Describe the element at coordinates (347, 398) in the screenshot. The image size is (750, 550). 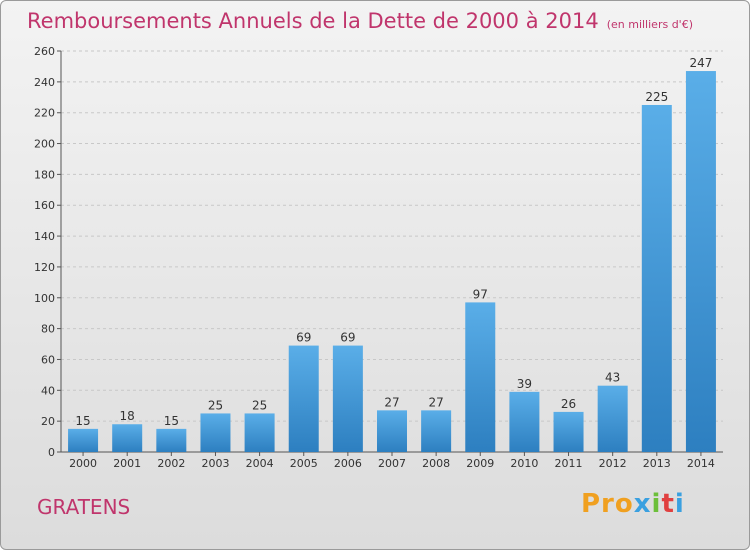
I see `bar-2006` at that location.